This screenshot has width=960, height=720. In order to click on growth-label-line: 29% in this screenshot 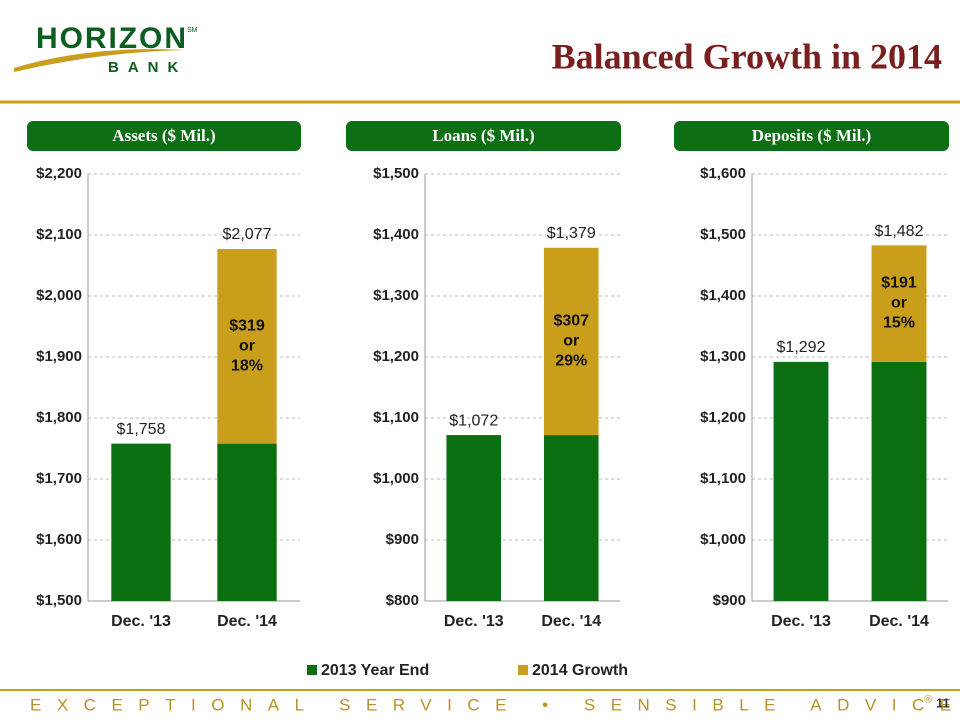, I will do `click(571, 361)`.